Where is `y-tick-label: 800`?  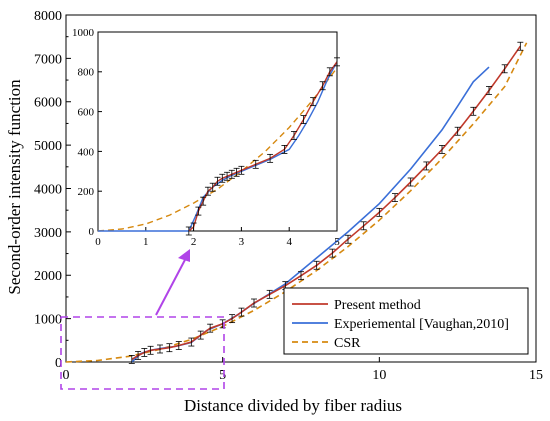
y-tick-label: 800 is located at coordinates (86, 73).